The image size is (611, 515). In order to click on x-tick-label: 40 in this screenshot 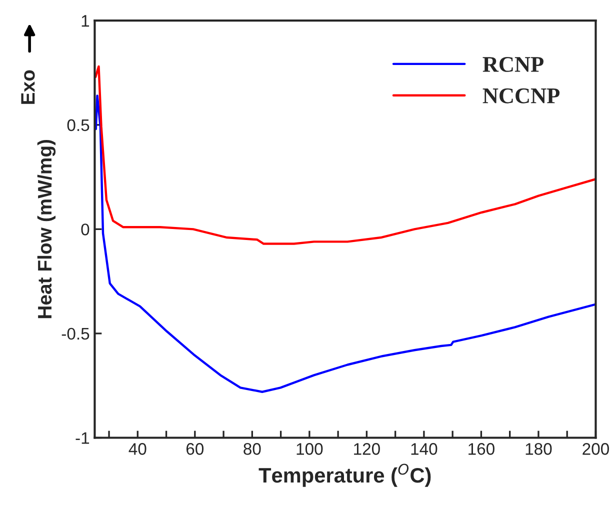, I will do `click(137, 449)`.